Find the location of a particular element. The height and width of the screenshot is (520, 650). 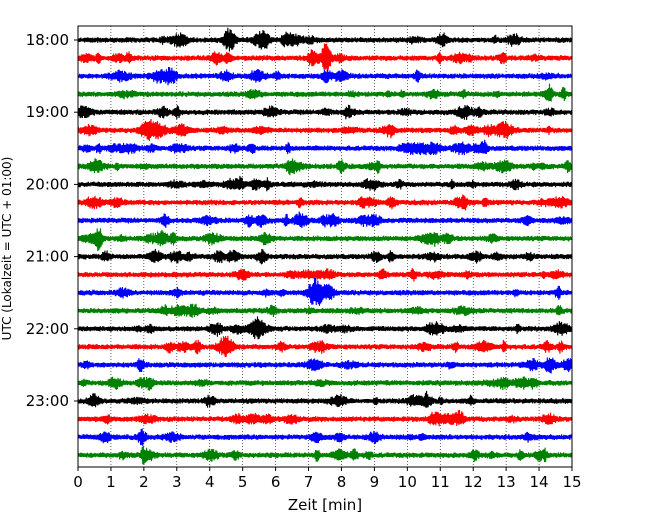

y-axis-label: UTC (Lokalzeit = UTC + 01:00) is located at coordinates (7, 249).